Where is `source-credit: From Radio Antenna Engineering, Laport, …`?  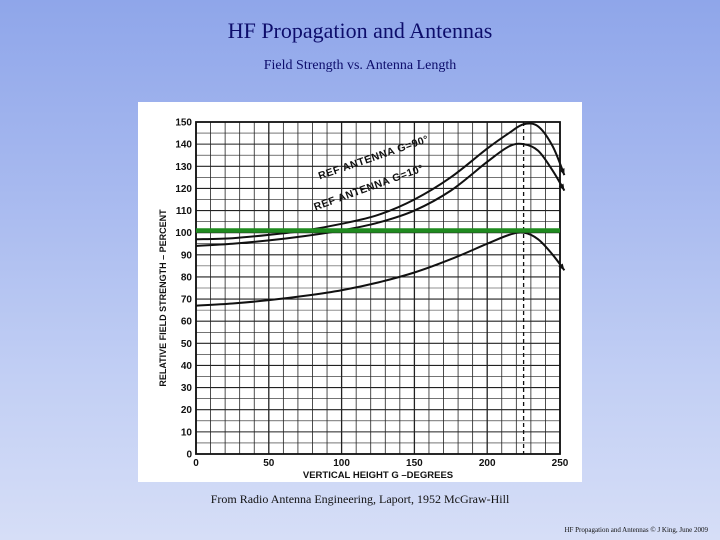 source-credit: From Radio Antenna Engineering, Laport, … is located at coordinates (360, 499).